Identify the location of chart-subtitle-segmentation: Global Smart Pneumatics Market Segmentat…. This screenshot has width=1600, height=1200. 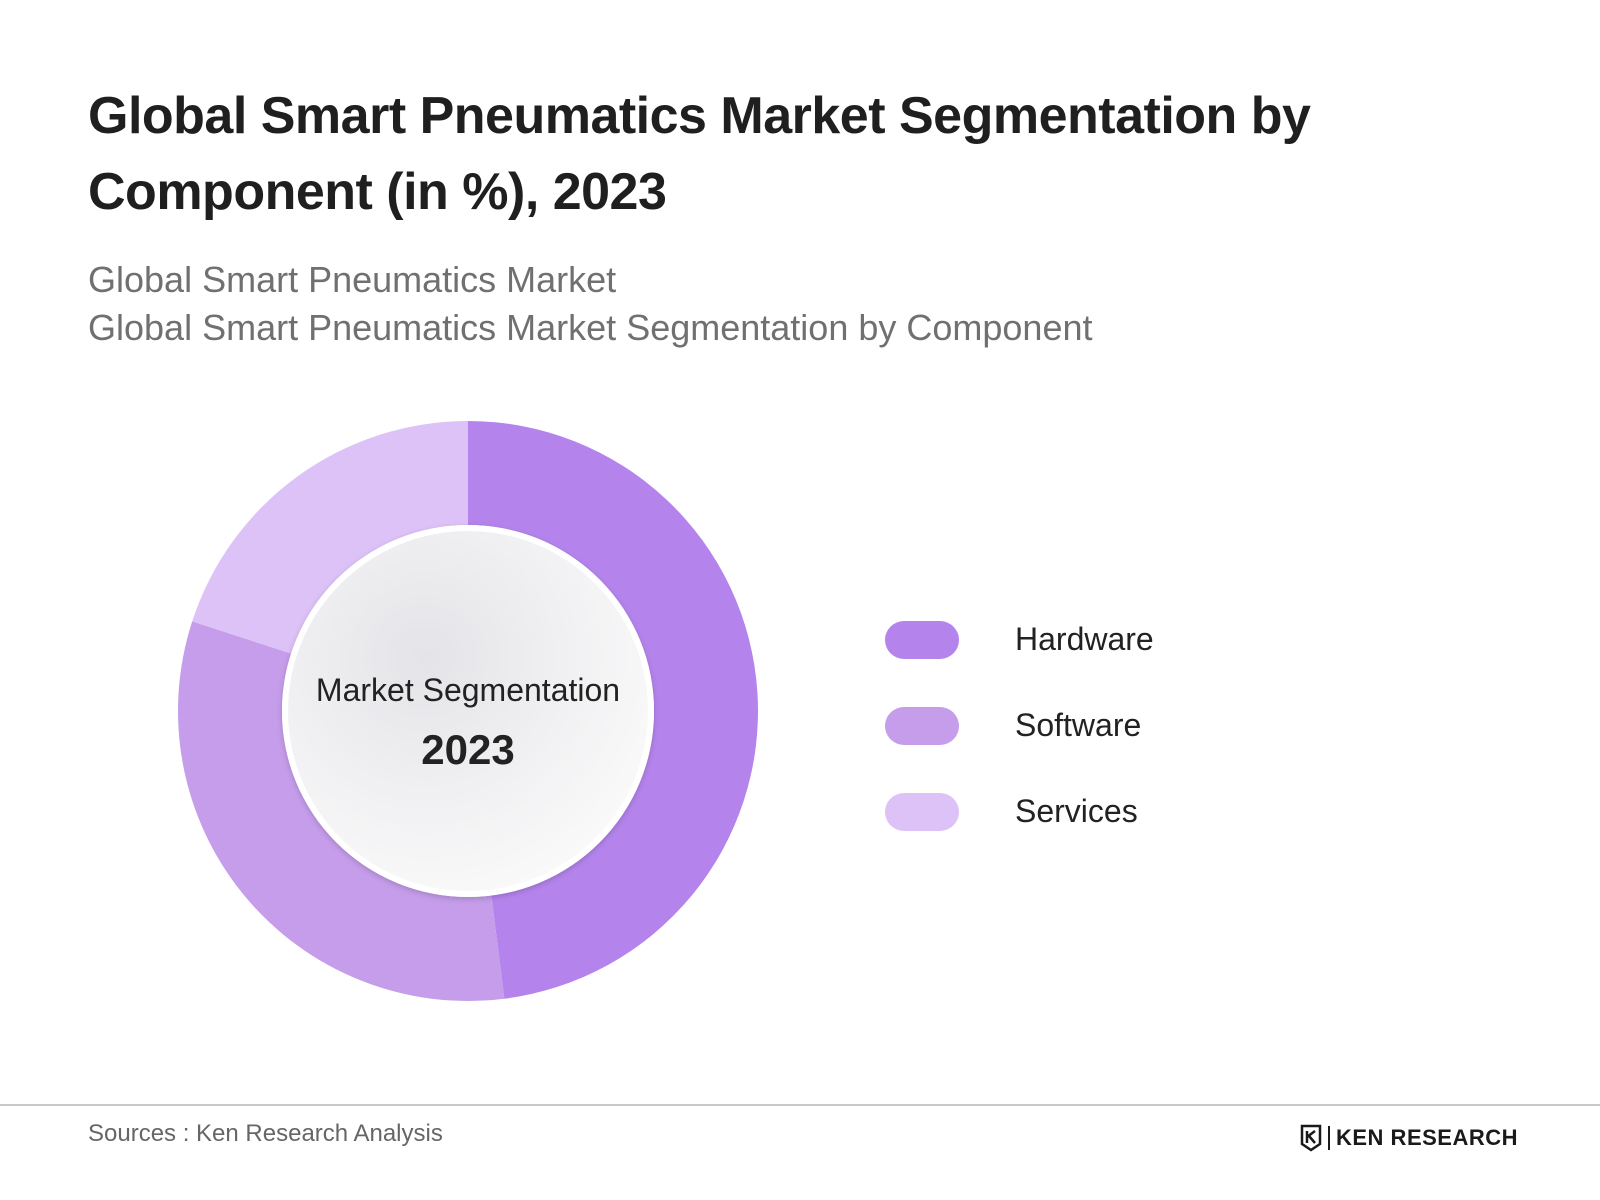
(590, 327).